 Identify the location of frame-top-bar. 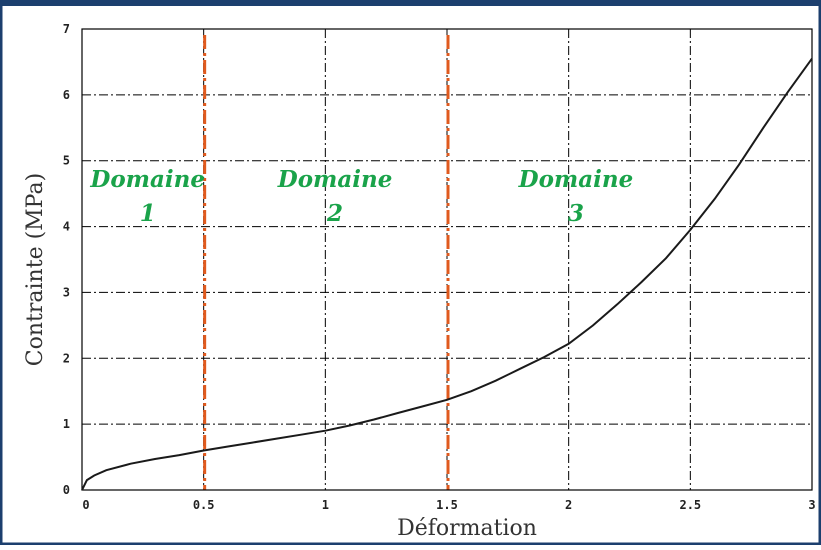
(410, 3).